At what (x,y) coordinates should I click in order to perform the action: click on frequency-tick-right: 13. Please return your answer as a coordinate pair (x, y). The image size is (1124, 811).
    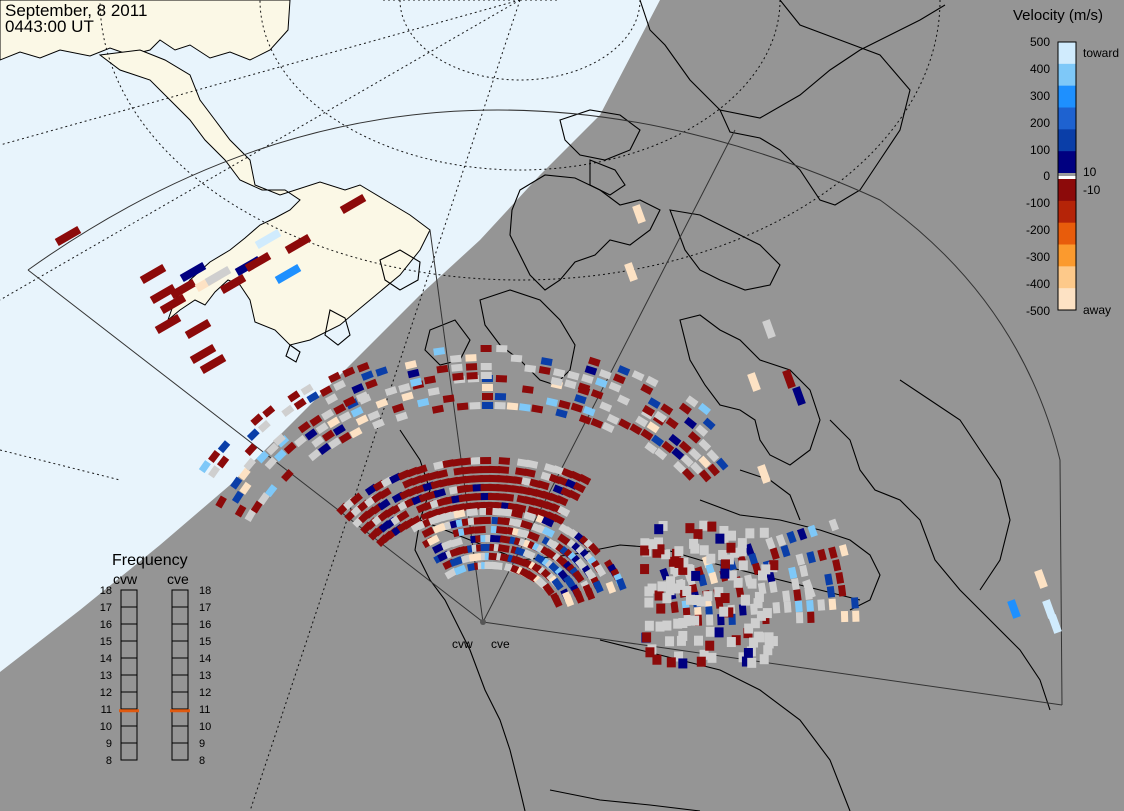
    Looking at the image, I should click on (205, 676).